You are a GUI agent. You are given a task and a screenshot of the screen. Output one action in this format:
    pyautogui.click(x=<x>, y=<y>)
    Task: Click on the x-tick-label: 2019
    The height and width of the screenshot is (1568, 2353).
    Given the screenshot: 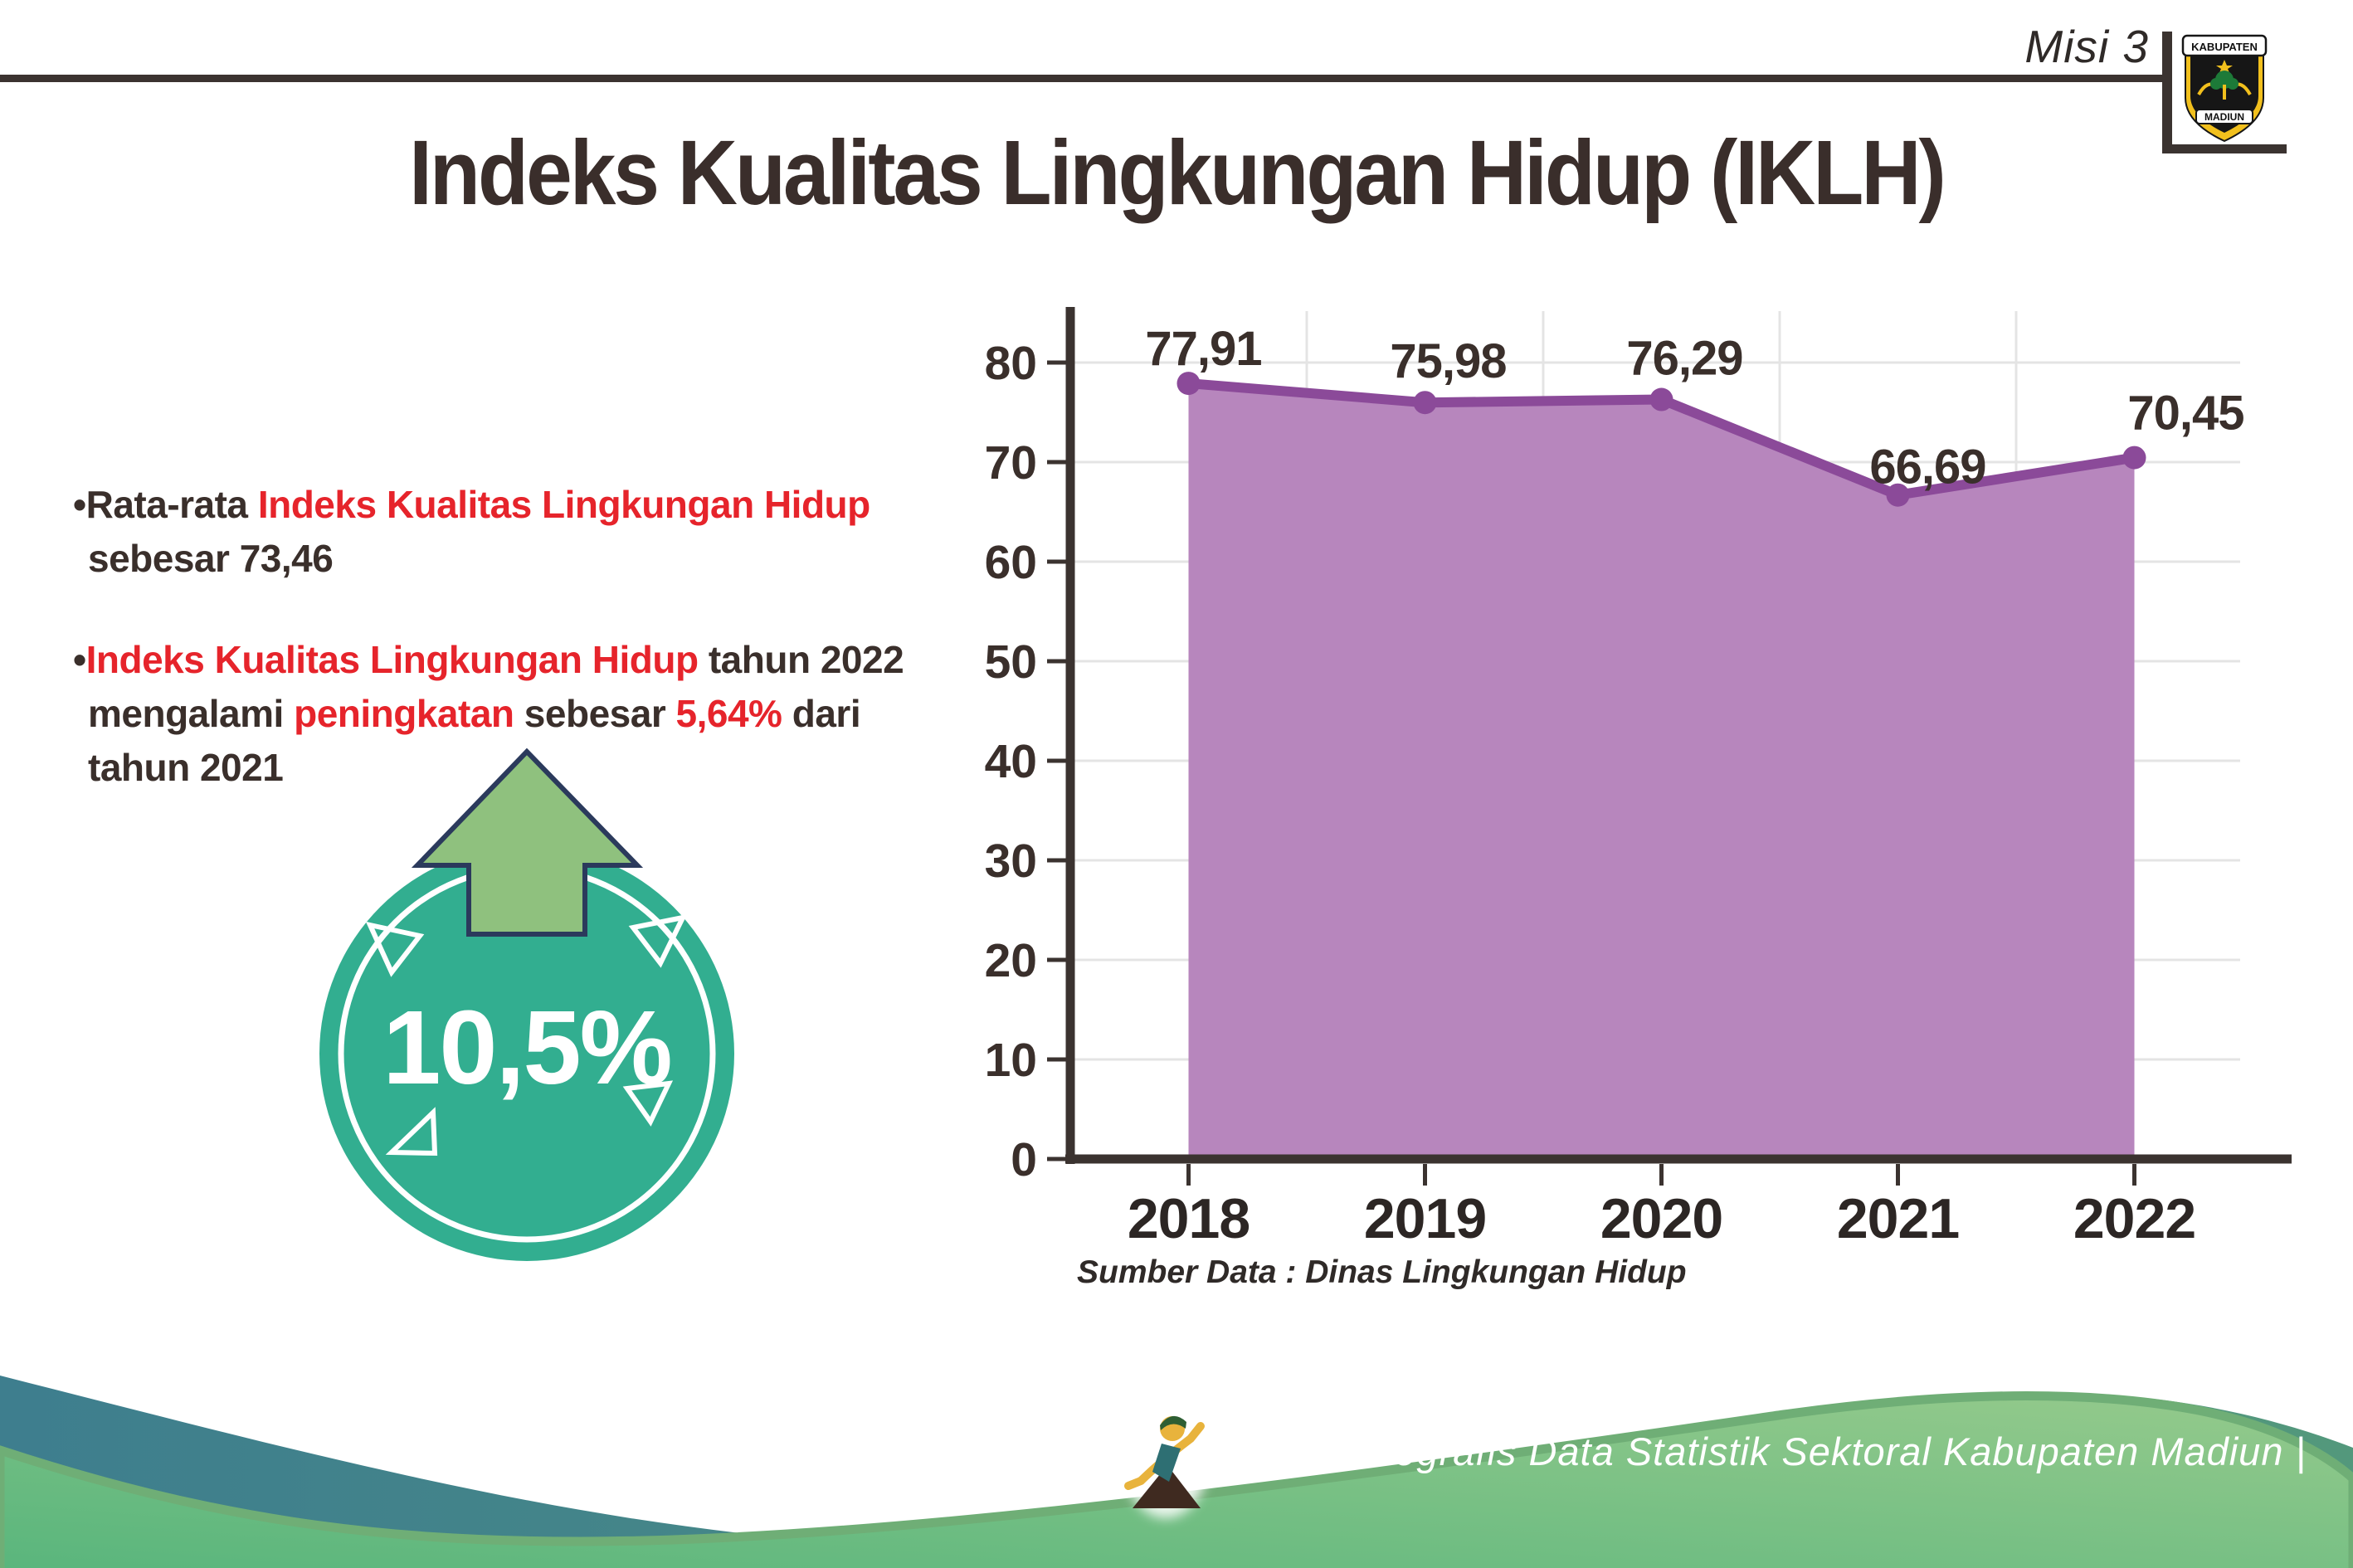 What is the action you would take?
    pyautogui.click(x=1425, y=1218)
    